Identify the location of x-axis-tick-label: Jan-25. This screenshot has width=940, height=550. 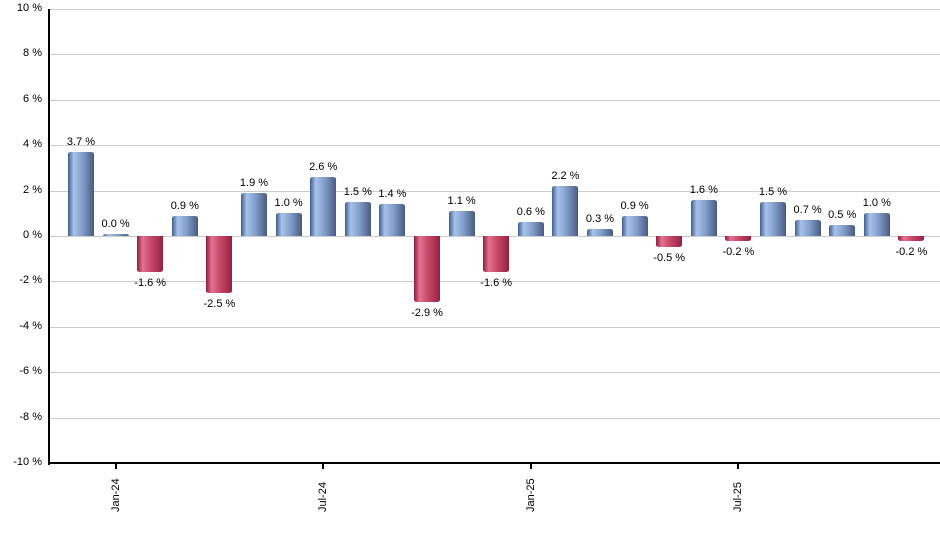
(530, 495).